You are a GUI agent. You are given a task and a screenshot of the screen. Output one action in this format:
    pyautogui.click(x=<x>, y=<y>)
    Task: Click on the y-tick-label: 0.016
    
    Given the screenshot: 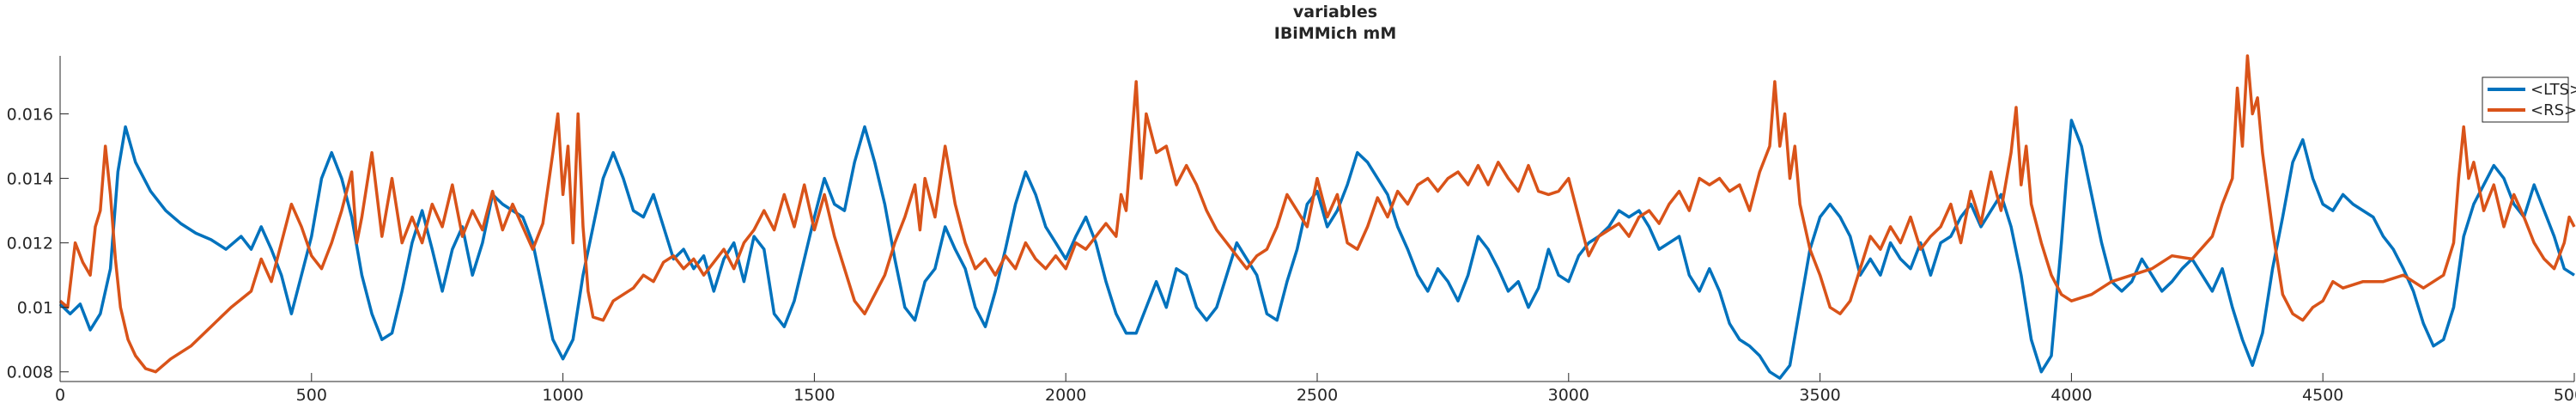 What is the action you would take?
    pyautogui.click(x=30, y=115)
    